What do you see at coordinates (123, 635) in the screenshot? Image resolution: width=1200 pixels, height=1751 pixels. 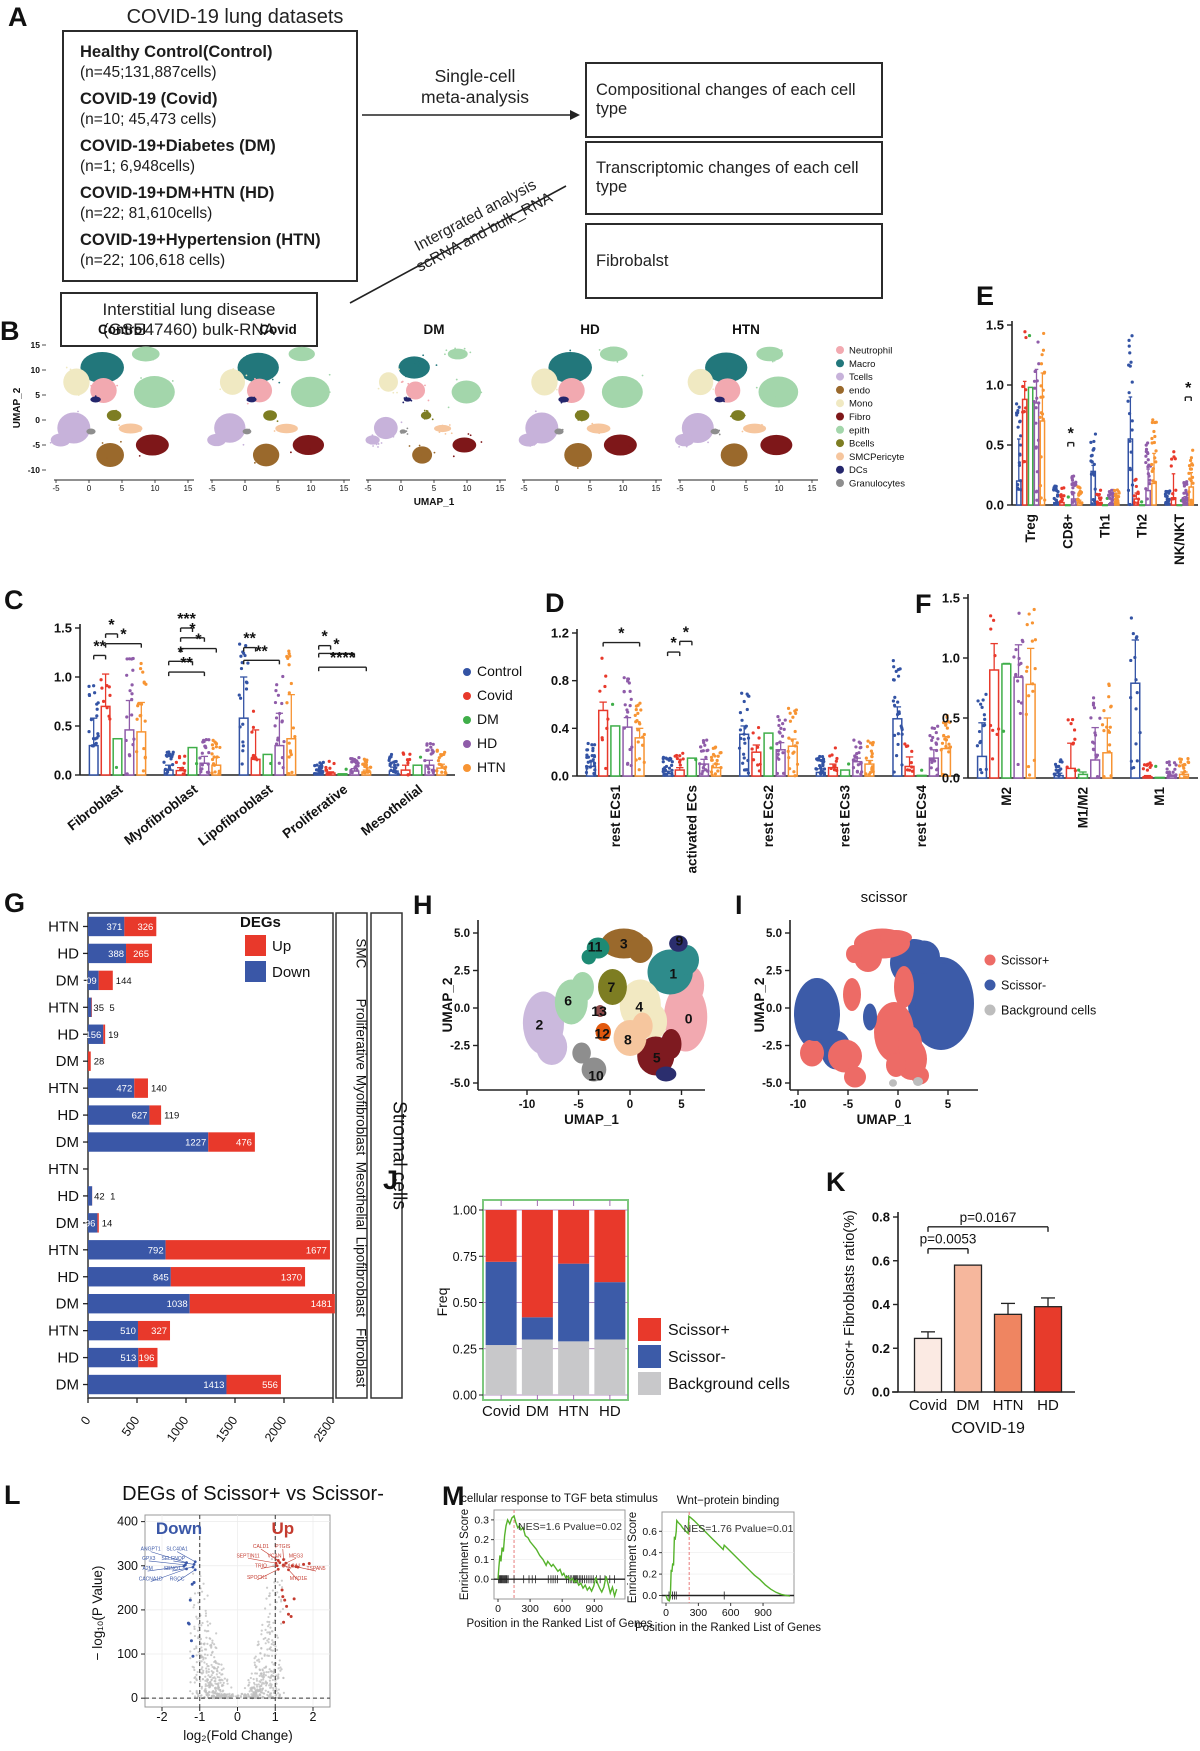 I see `sig-stars: *` at bounding box center [123, 635].